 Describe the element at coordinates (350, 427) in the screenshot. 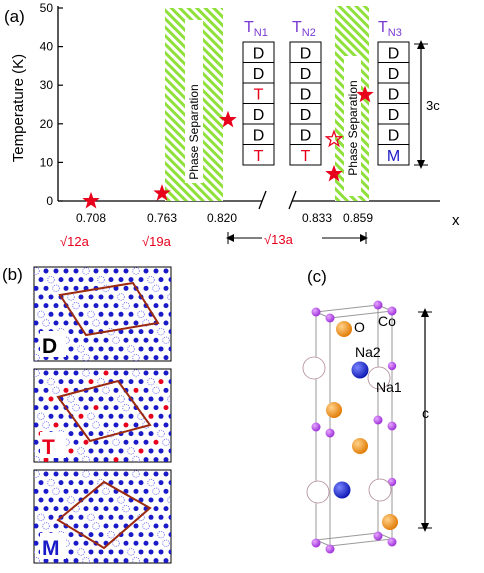

I see `atoms` at that location.